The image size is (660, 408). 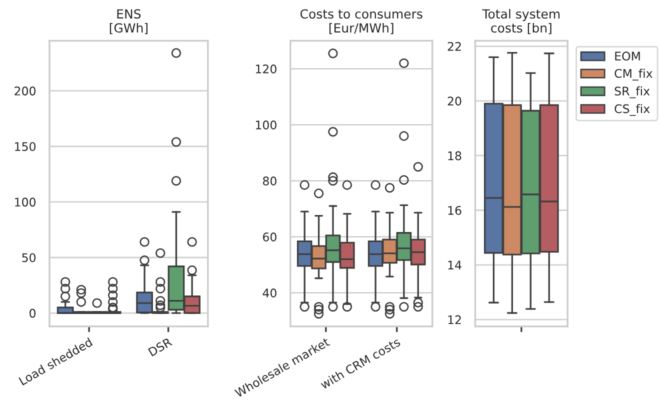 What do you see at coordinates (25, 147) in the screenshot?
I see `y-tick-label: 150` at bounding box center [25, 147].